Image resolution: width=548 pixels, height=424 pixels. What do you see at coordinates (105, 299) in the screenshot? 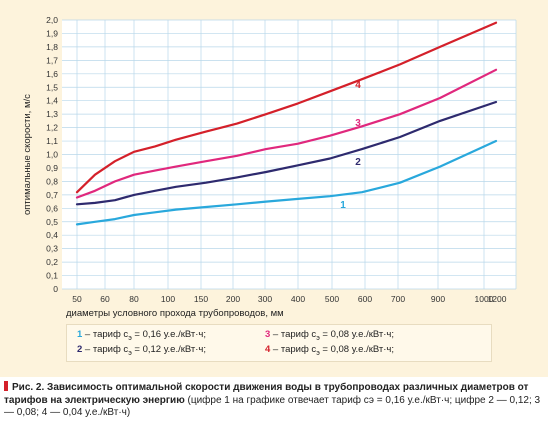
I see `x-tick-label: 60` at bounding box center [105, 299].